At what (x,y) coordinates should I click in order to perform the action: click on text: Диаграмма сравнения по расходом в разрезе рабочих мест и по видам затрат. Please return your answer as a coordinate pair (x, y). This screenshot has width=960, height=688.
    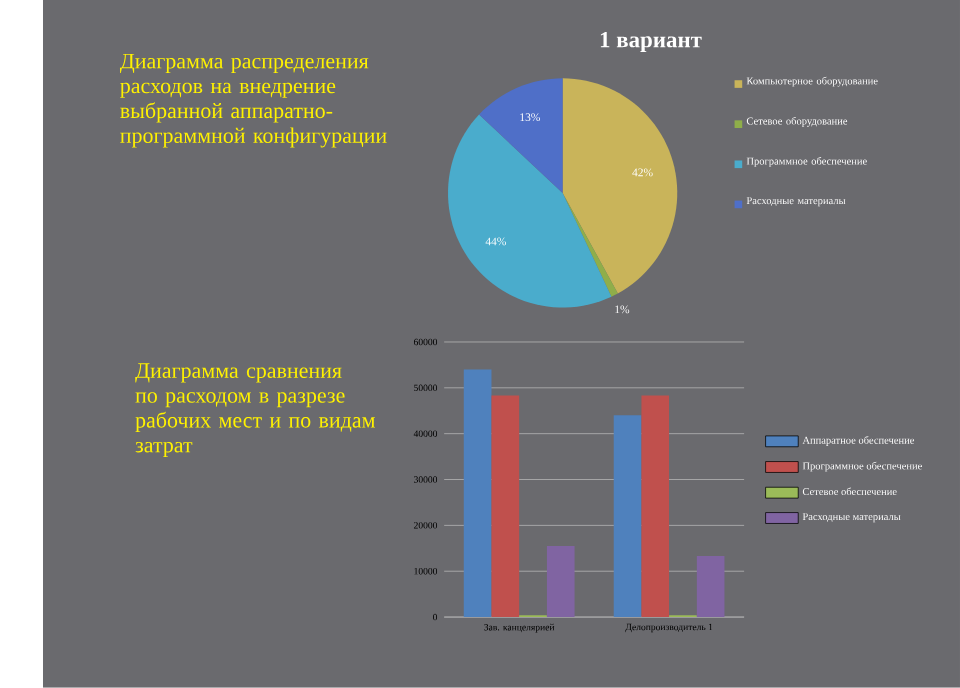
    Looking at the image, I should click on (255, 410).